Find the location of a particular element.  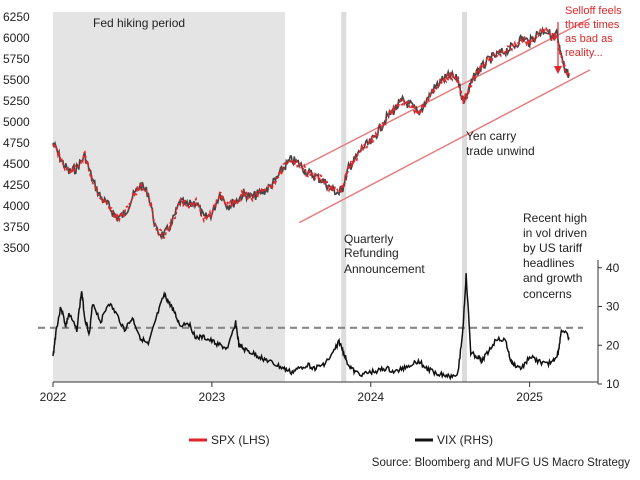

y-left-tick-3500: 3500 is located at coordinates (16, 248).